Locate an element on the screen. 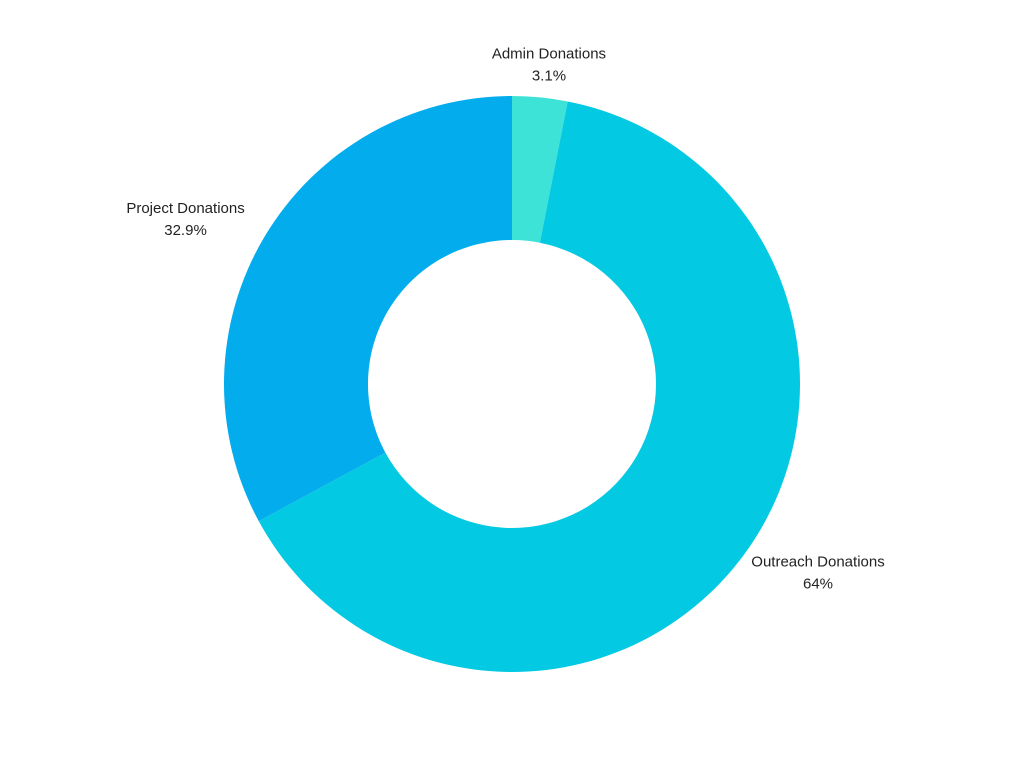 This screenshot has height=768, width=1024. slice-value-label: 32.9% is located at coordinates (185, 230).